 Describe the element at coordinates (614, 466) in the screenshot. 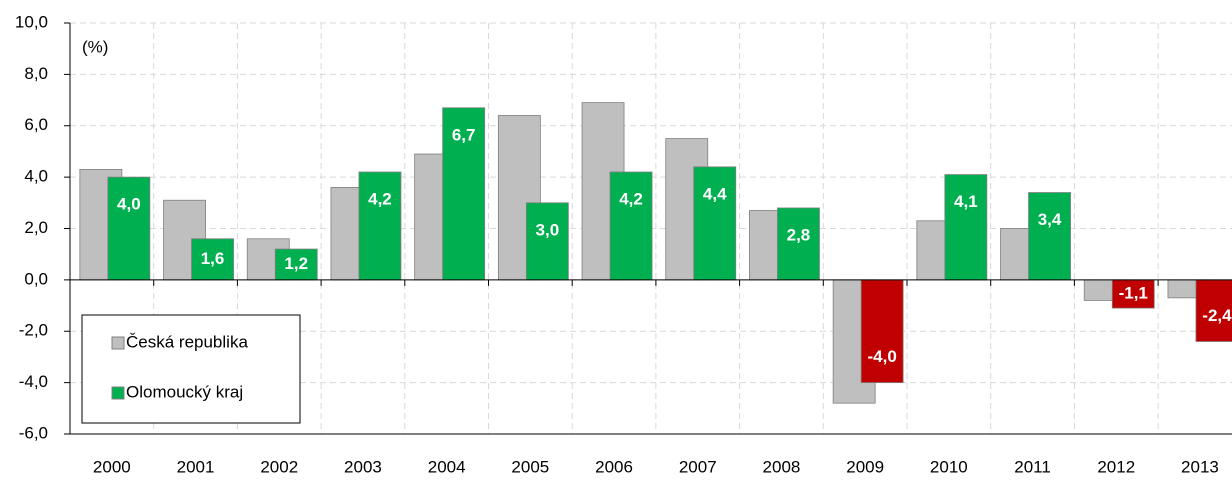

I see `x-tick-label: 2006` at that location.